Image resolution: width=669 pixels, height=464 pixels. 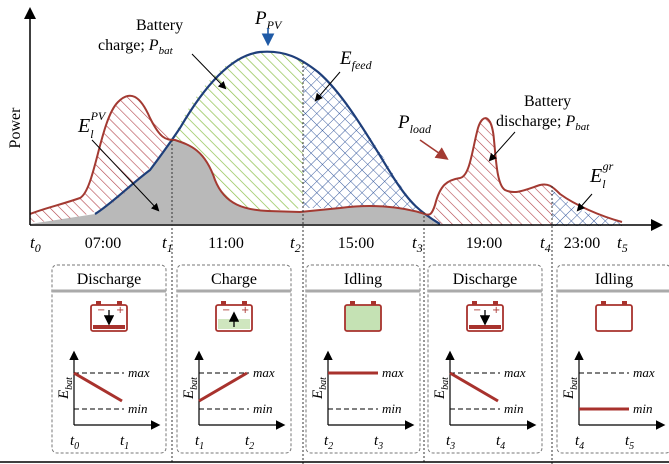 I want to click on elpv-pointer, so click(x=125, y=175).